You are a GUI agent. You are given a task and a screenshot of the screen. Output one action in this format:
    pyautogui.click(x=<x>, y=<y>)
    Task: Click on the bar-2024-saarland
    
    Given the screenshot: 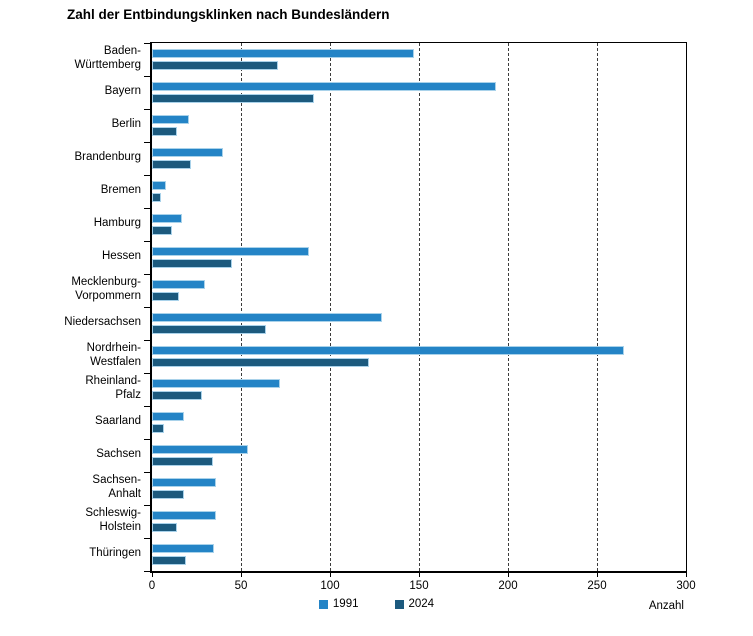 What is the action you would take?
    pyautogui.click(x=158, y=428)
    